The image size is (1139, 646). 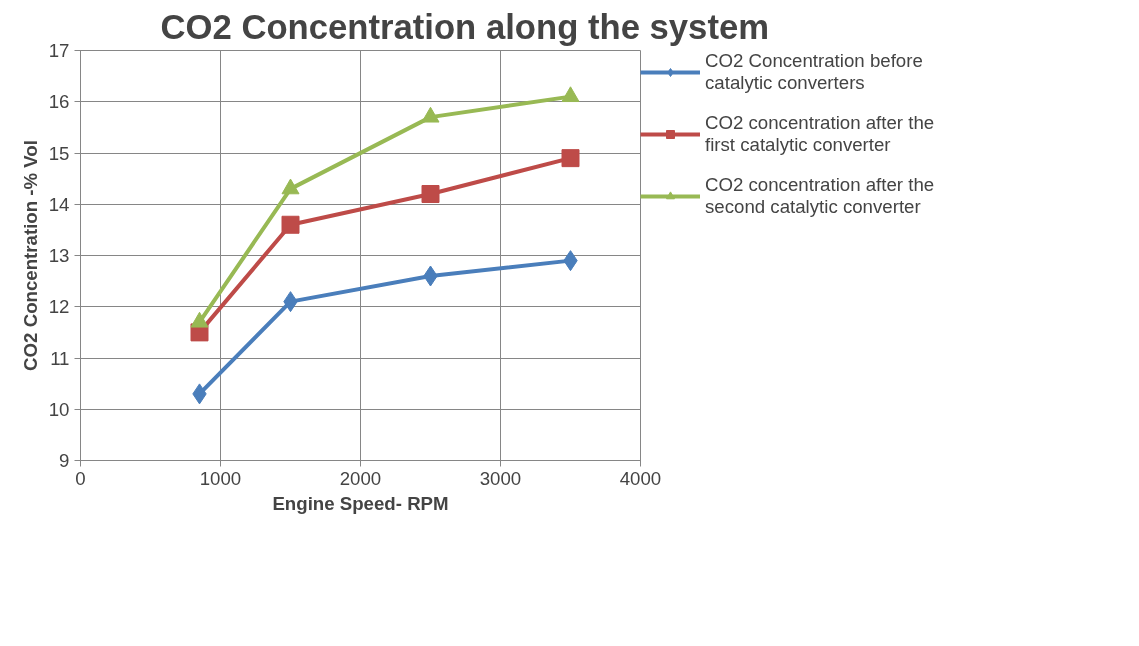 What do you see at coordinates (80, 478) in the screenshot?
I see `x-tick-label: 0` at bounding box center [80, 478].